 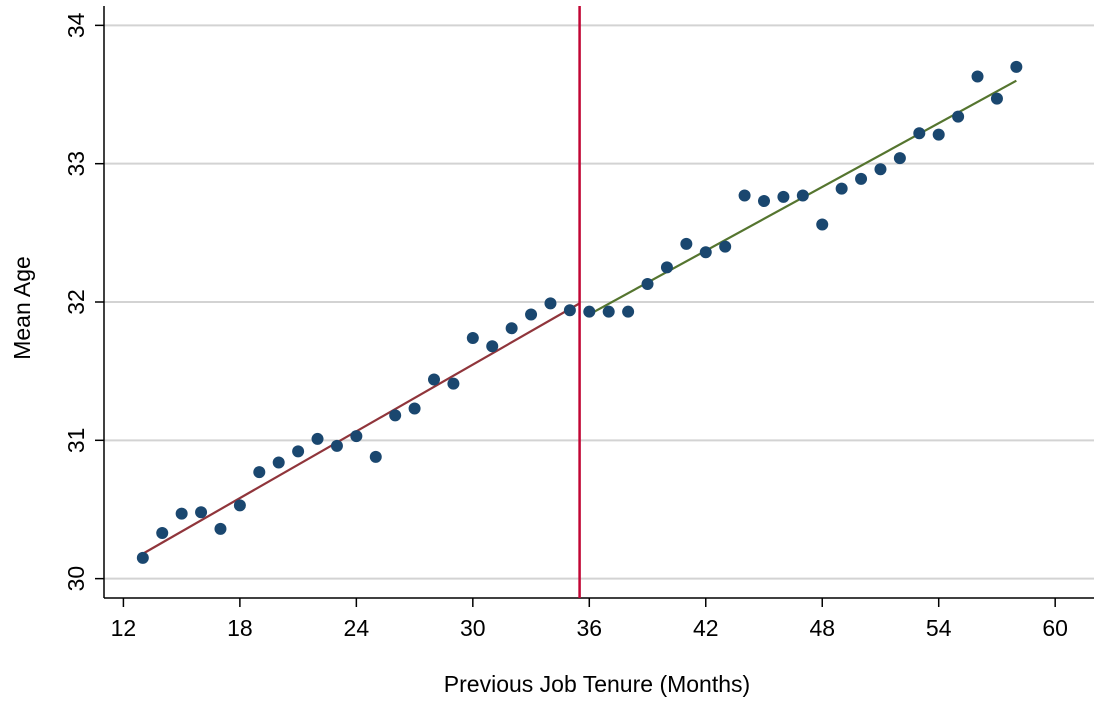 What do you see at coordinates (473, 628) in the screenshot?
I see `x-tick-label: 30` at bounding box center [473, 628].